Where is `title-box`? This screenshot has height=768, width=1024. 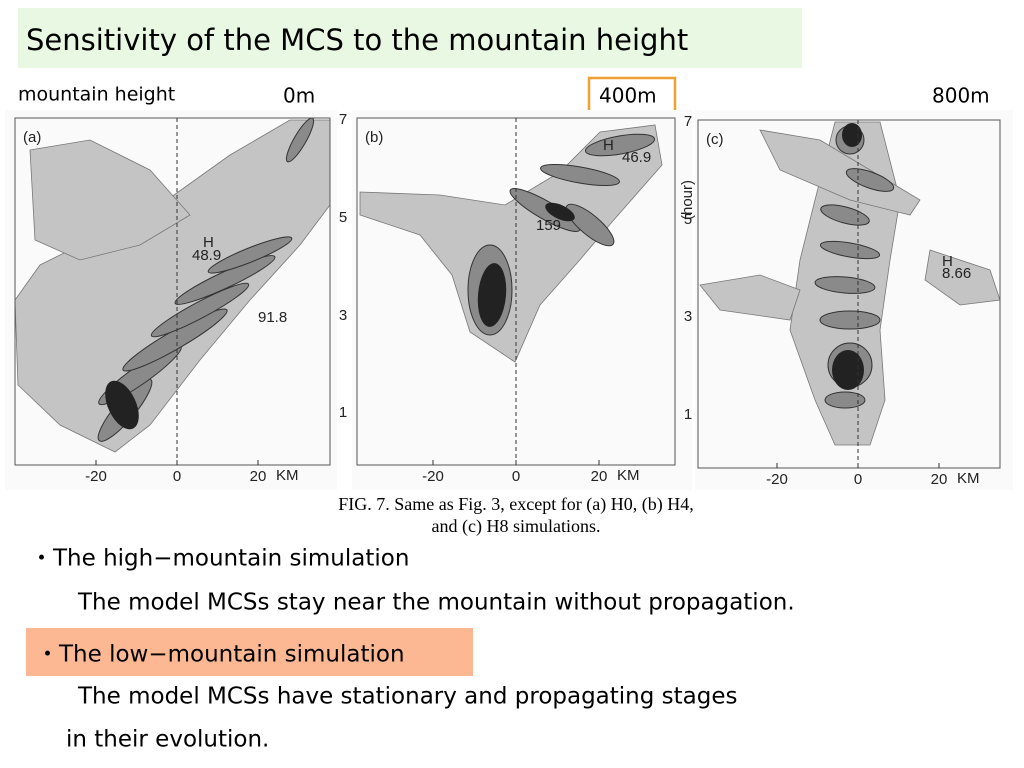 title-box is located at coordinates (410, 38).